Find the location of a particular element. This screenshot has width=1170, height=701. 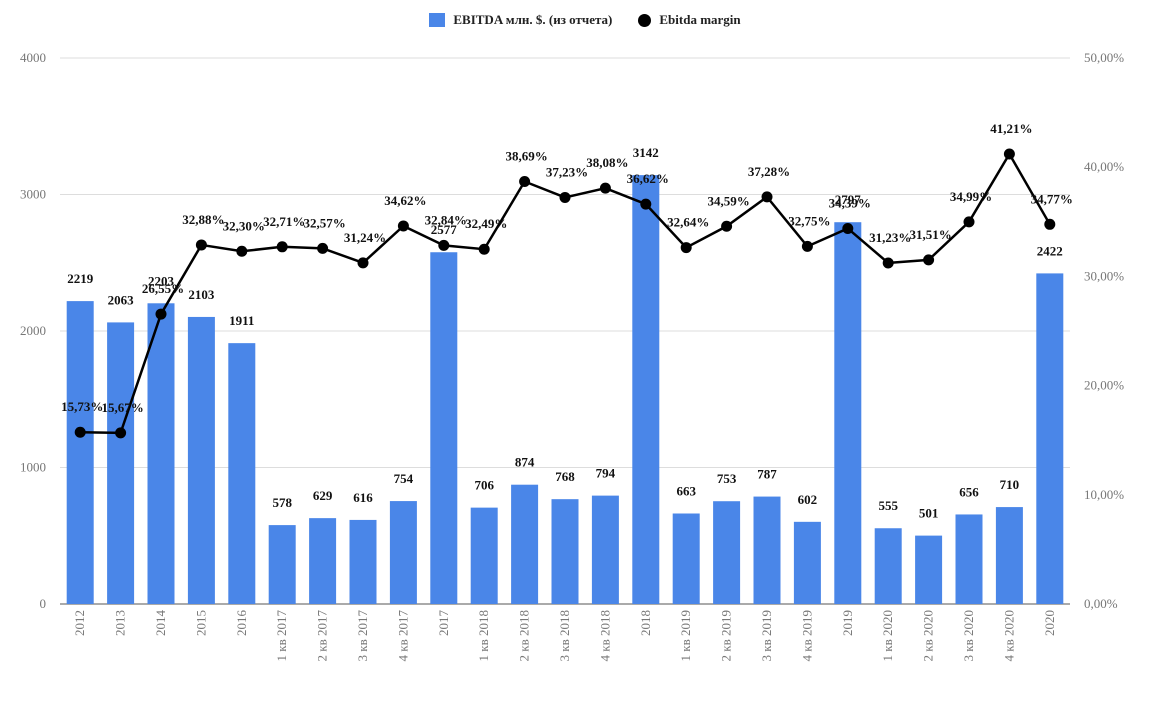

x-tick-label: 2 кв 2020 is located at coordinates (928, 635).